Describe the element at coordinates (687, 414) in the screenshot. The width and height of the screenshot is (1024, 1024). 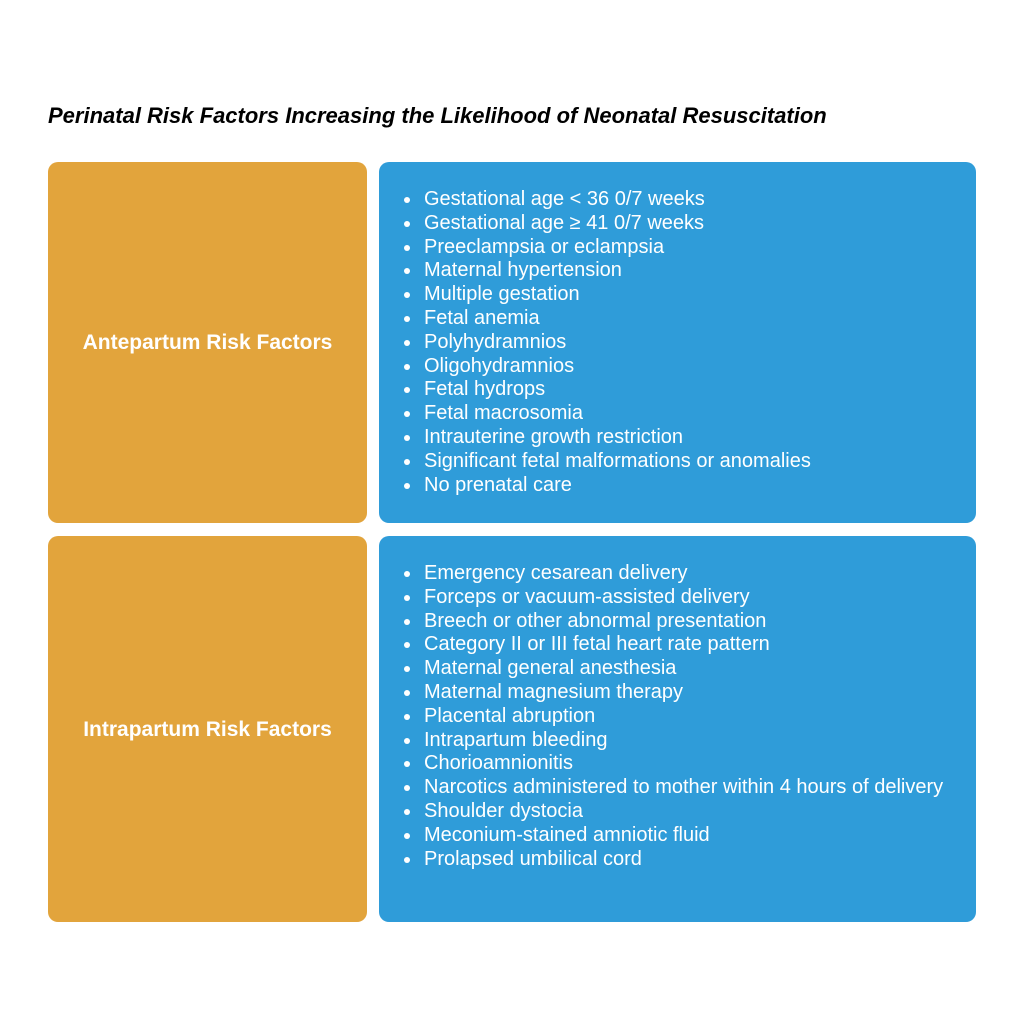
I see `list-item: Fetal macrosomia` at that location.